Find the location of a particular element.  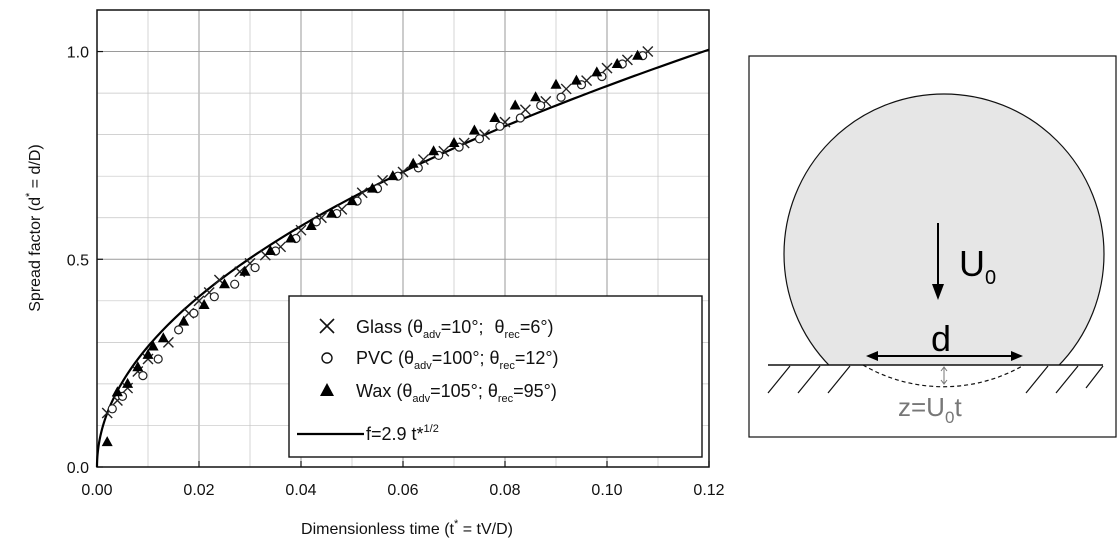

legend-marker-wax is located at coordinates (327, 389).